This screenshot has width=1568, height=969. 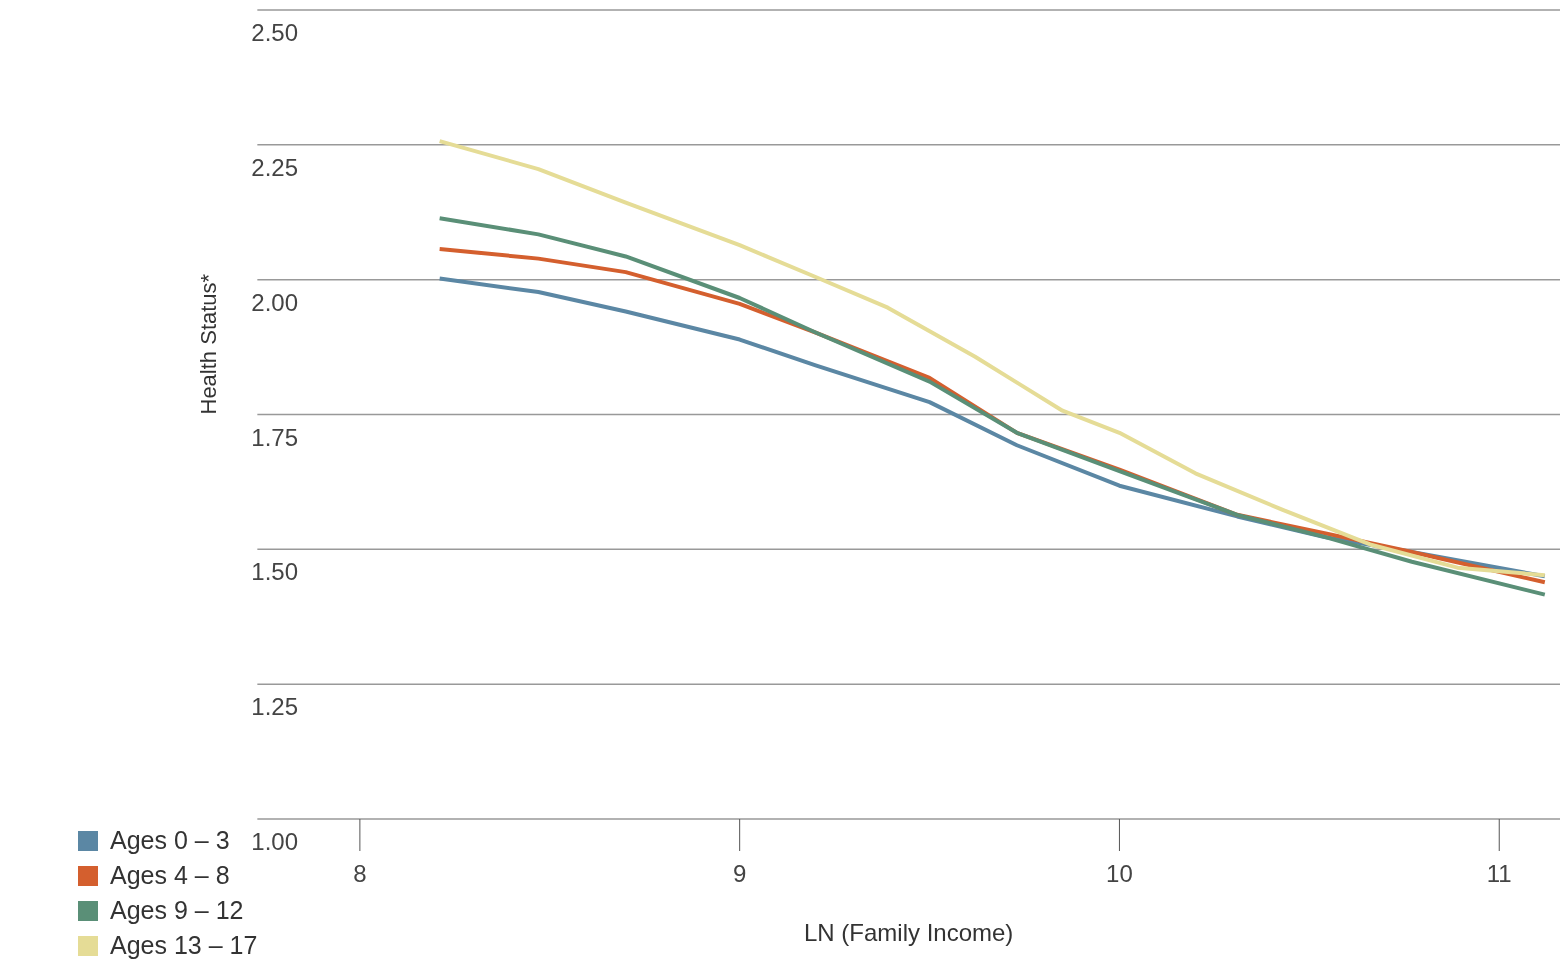 I want to click on y-tick-label: 1.00, so click(x=275, y=841).